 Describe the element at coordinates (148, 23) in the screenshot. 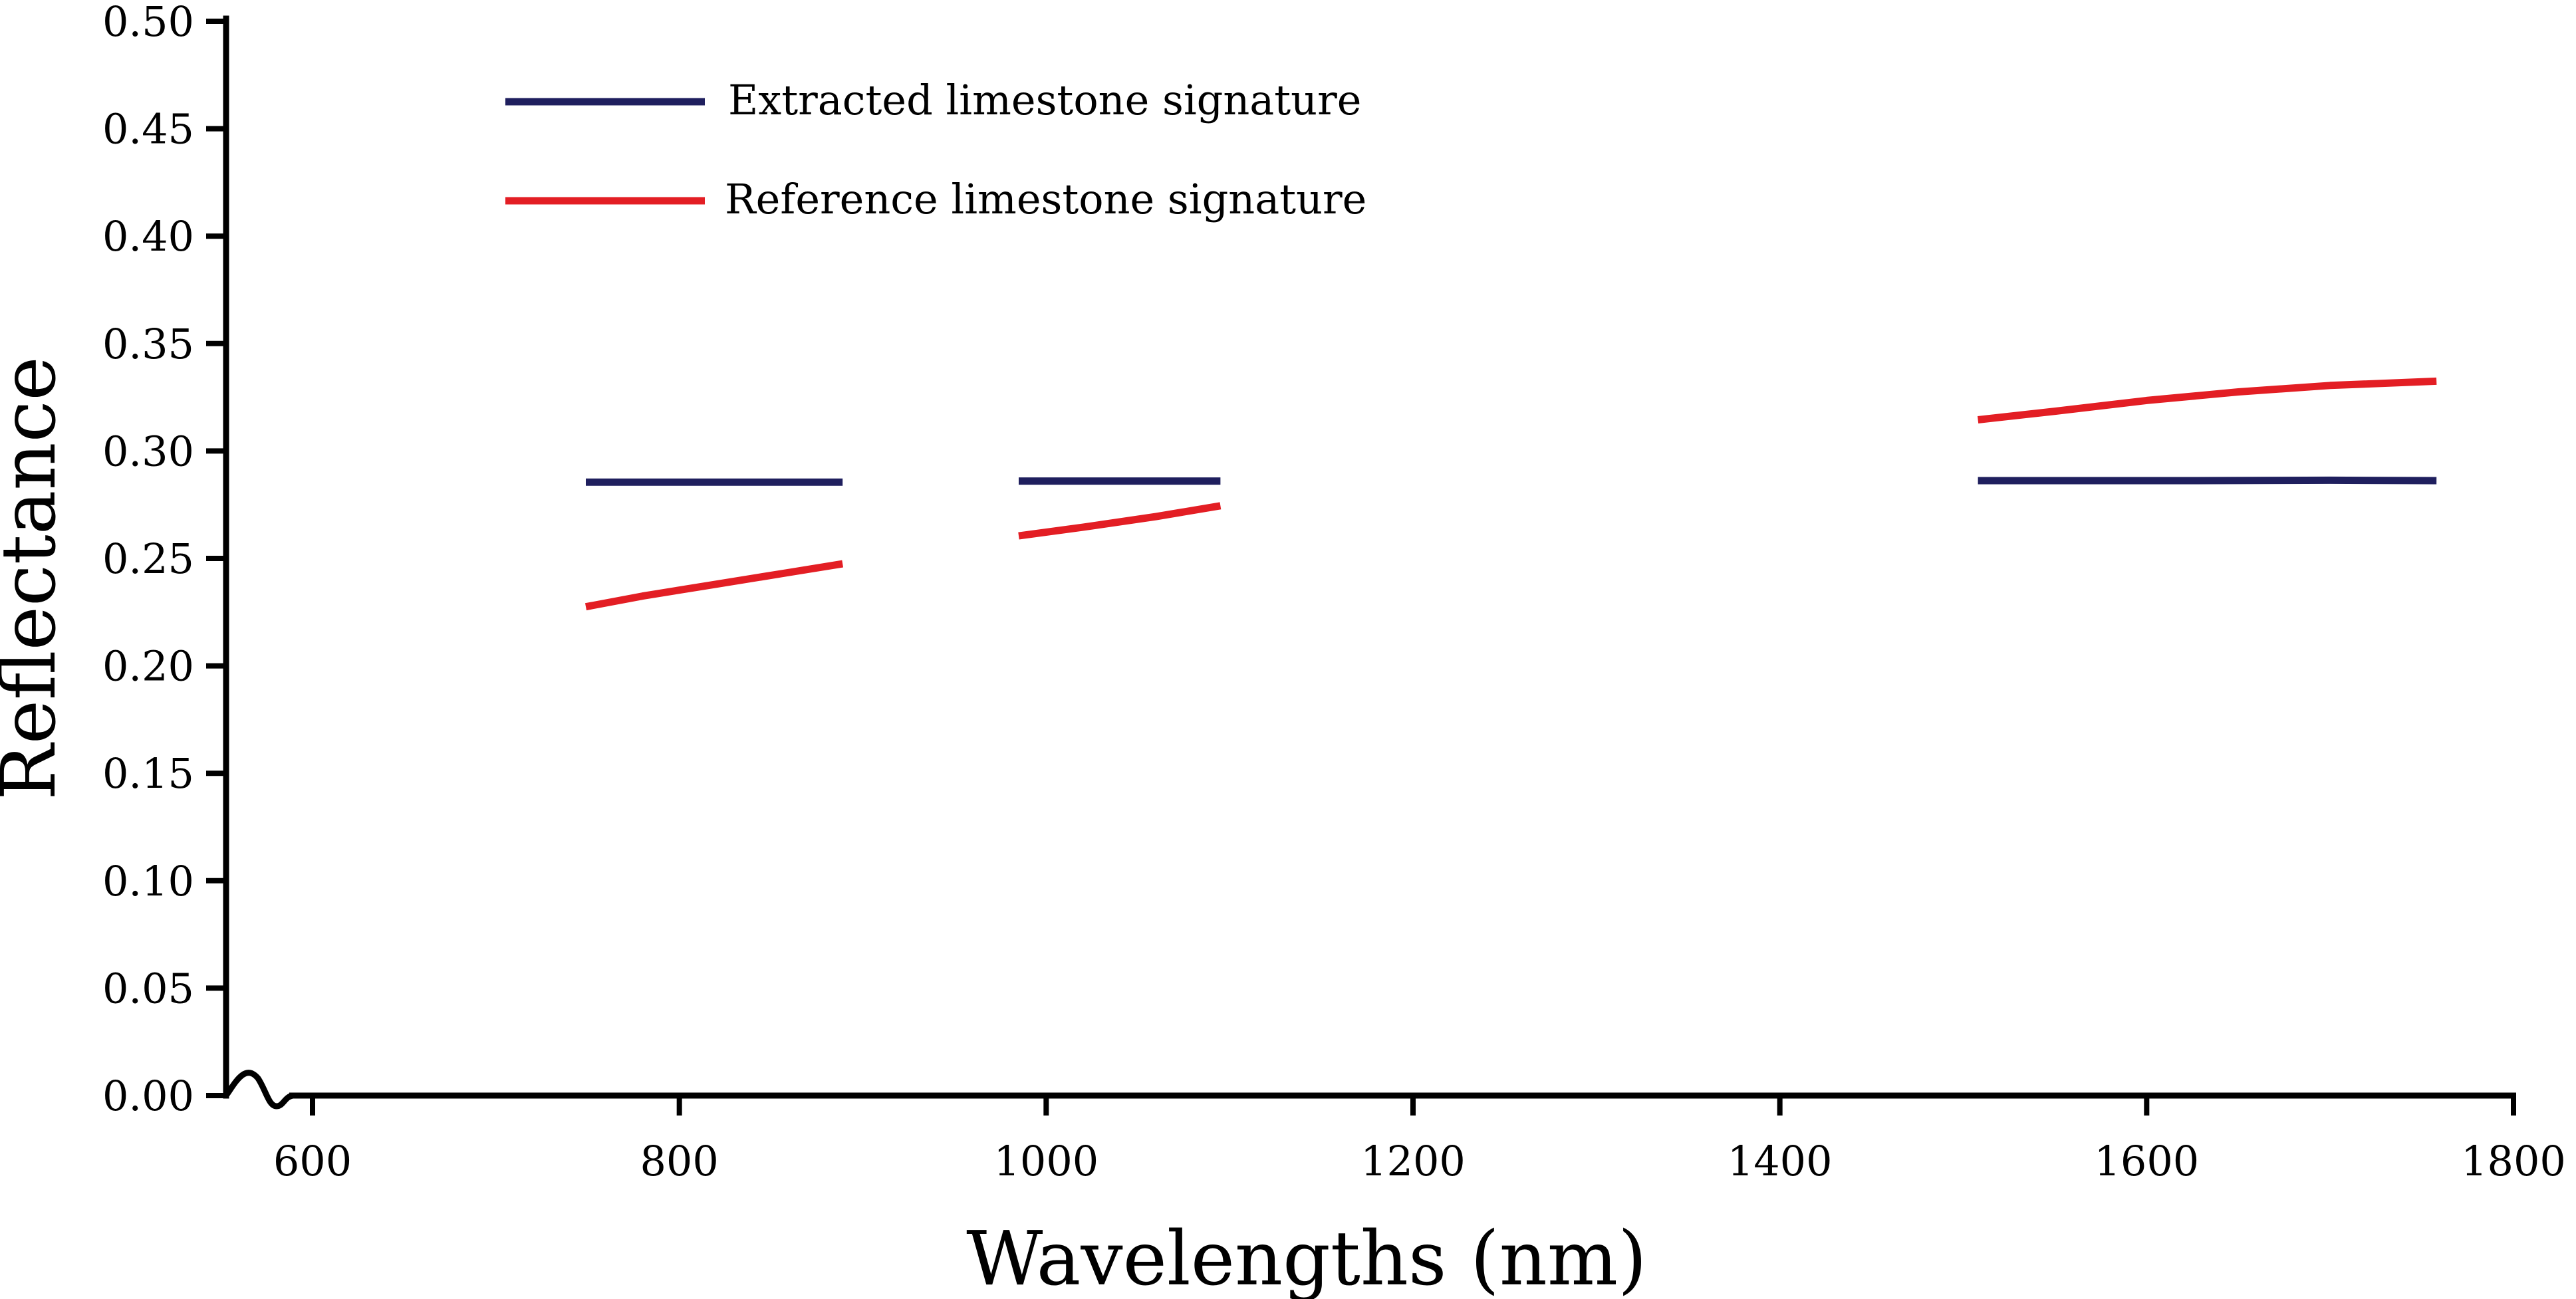

I see `y-tick-label: 0.50` at that location.